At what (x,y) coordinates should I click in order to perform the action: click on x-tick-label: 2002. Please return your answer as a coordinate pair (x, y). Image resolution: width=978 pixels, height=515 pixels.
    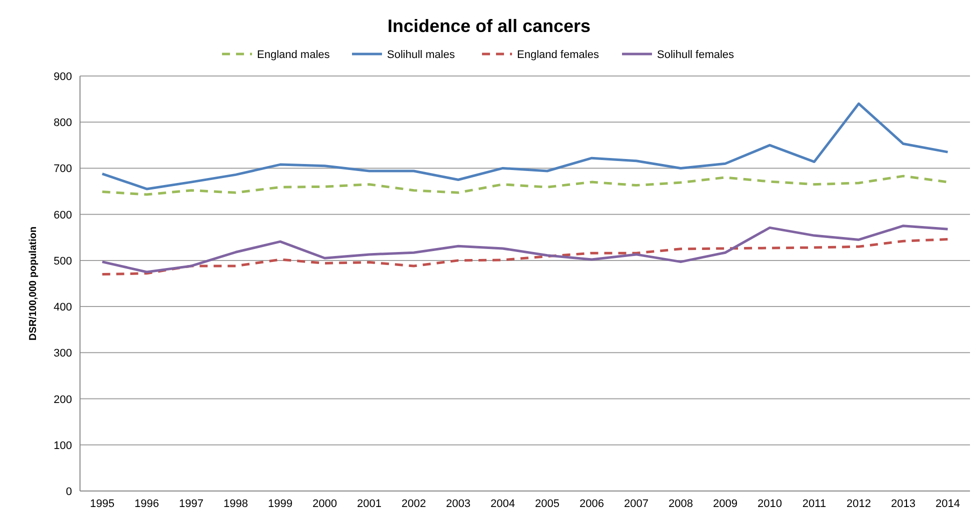
    Looking at the image, I should click on (414, 504).